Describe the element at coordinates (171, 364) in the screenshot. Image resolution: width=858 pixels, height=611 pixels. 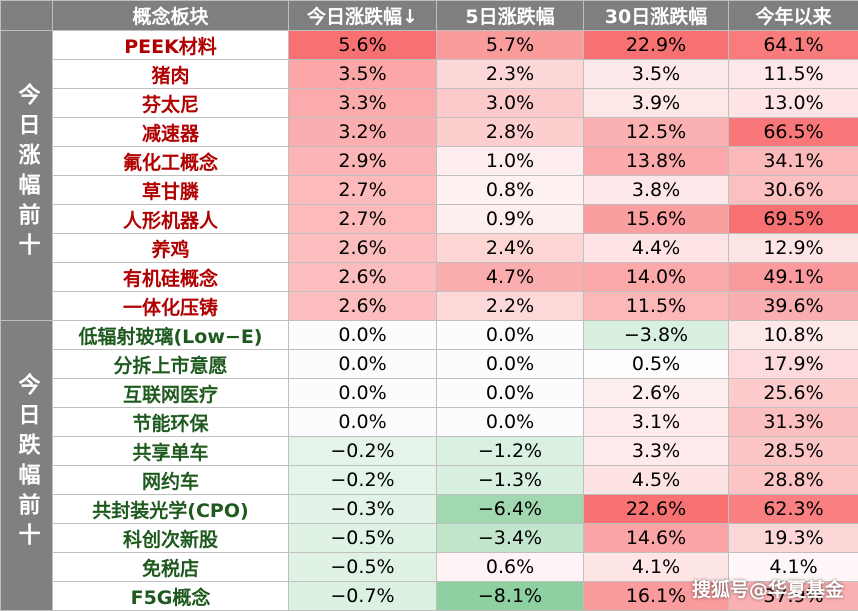
I see `concept-name: 分拆上市意愿` at that location.